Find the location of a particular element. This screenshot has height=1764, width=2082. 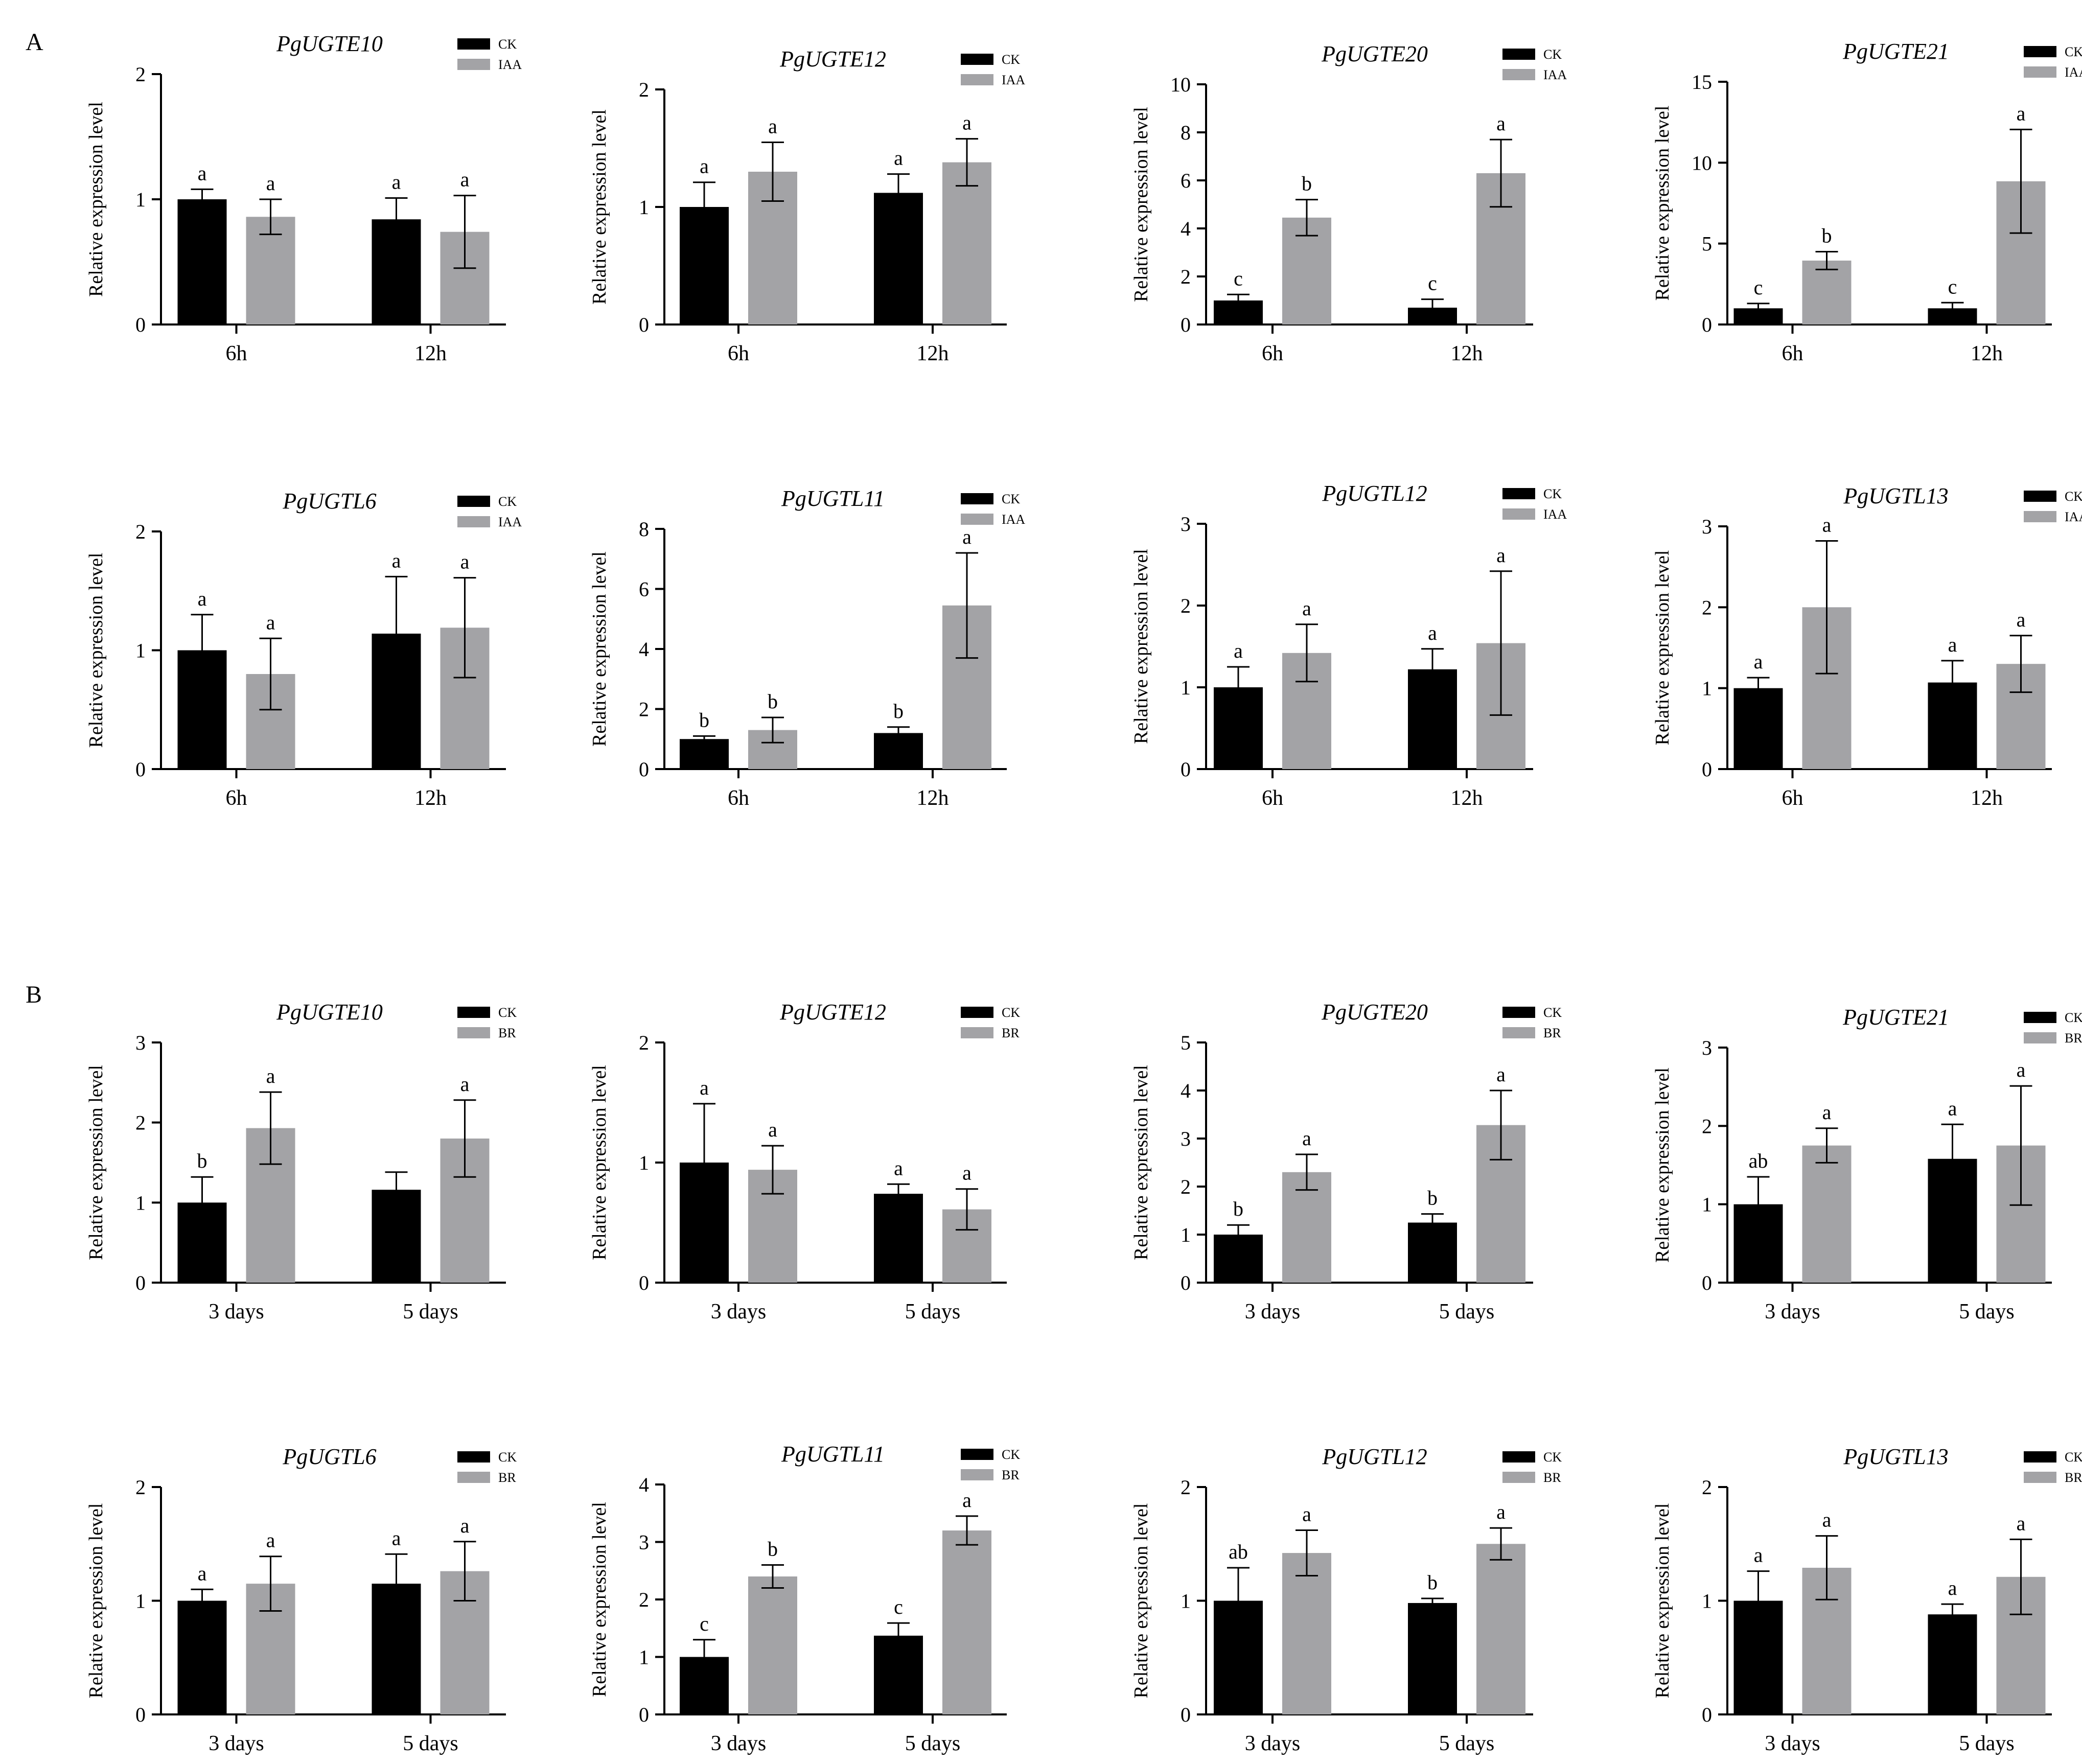

significance-label: ab is located at coordinates (1758, 1160).